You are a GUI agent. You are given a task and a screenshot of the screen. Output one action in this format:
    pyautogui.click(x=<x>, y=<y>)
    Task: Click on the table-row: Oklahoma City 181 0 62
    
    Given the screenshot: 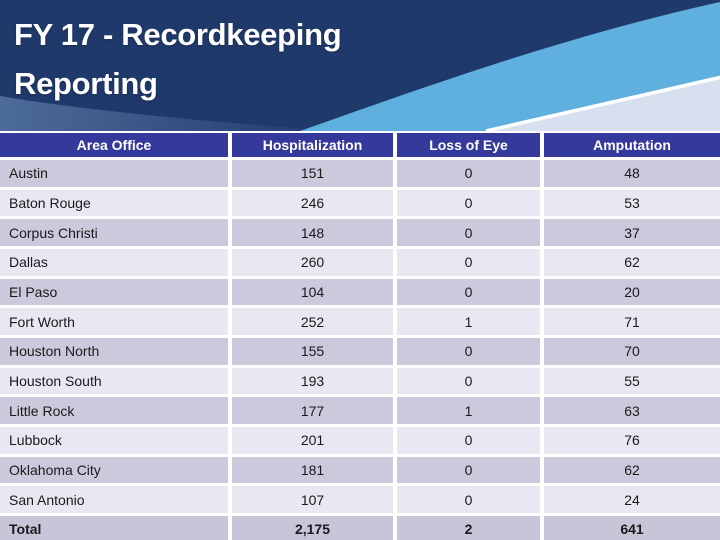 What is the action you would take?
    pyautogui.click(x=360, y=471)
    